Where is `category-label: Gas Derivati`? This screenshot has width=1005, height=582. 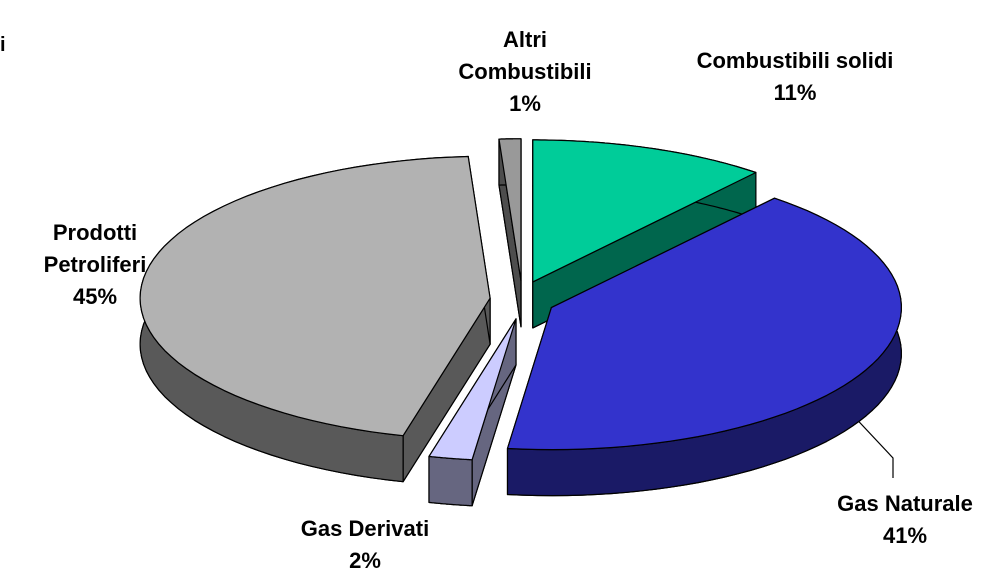 category-label: Gas Derivati is located at coordinates (365, 528).